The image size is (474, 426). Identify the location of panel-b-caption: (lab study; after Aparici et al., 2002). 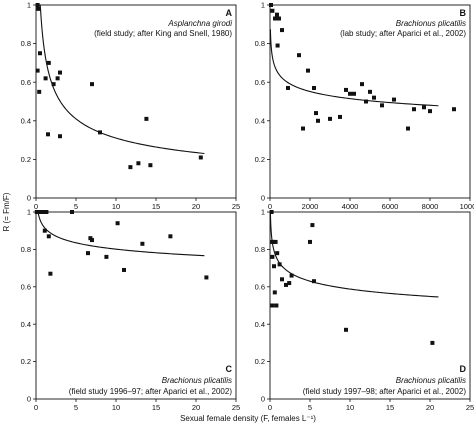
(403, 33).